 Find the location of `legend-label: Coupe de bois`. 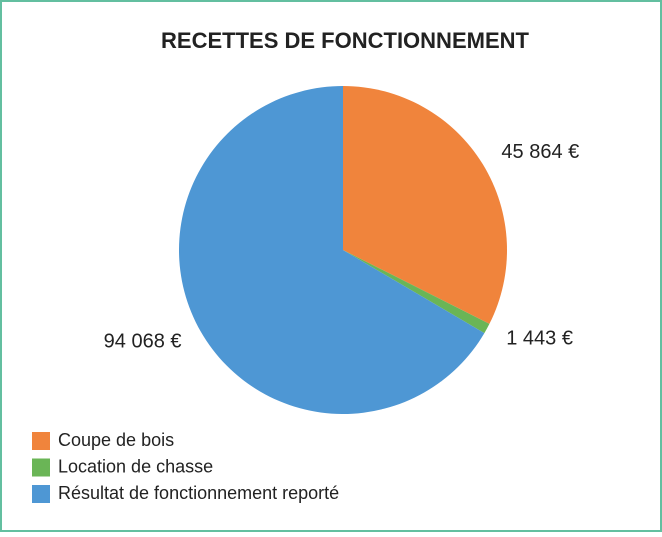

legend-label: Coupe de bois is located at coordinates (116, 440).